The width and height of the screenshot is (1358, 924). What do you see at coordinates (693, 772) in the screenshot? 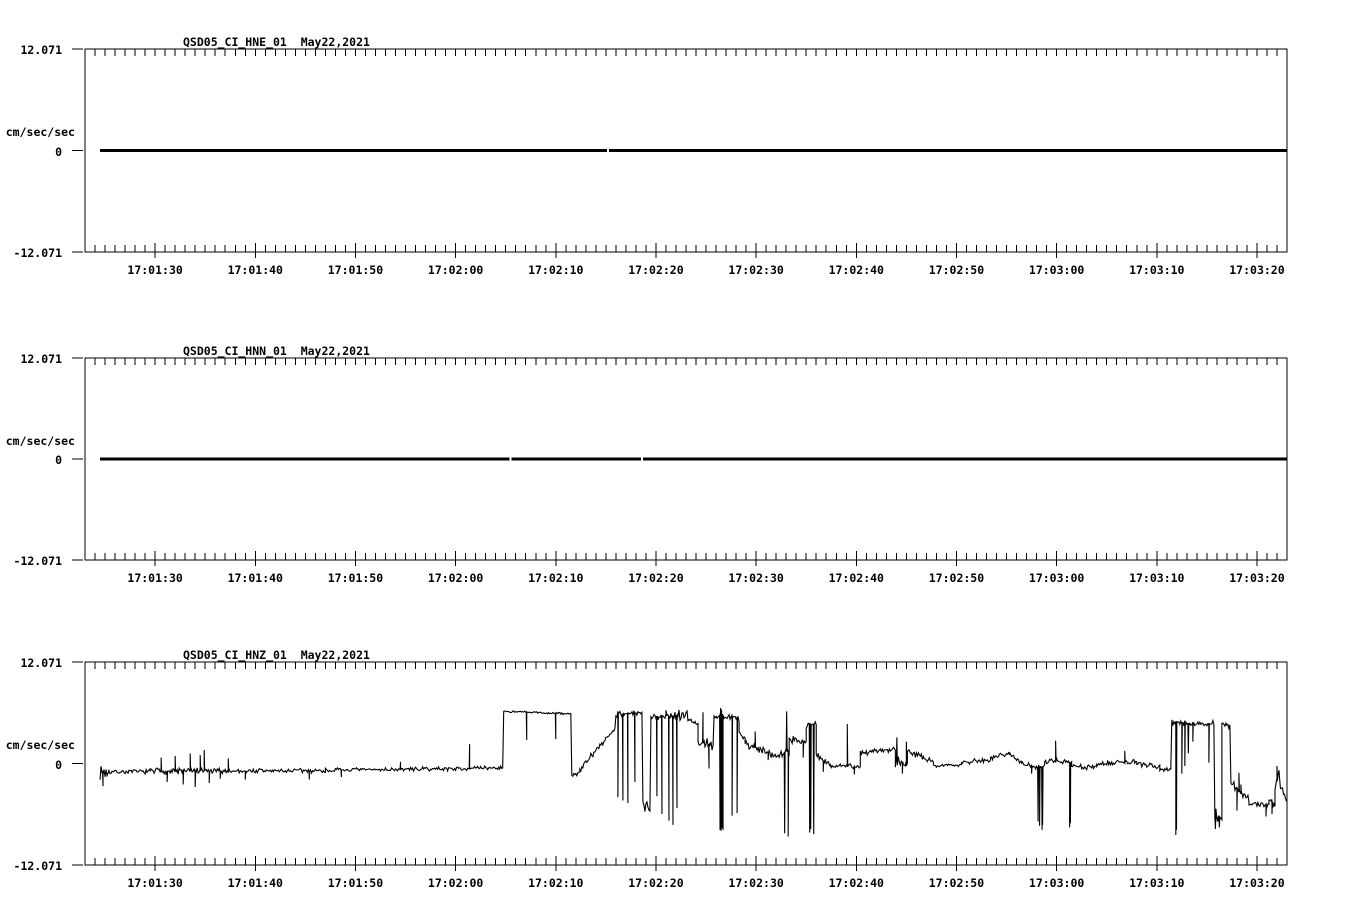
I see `waveform-hnz` at bounding box center [693, 772].